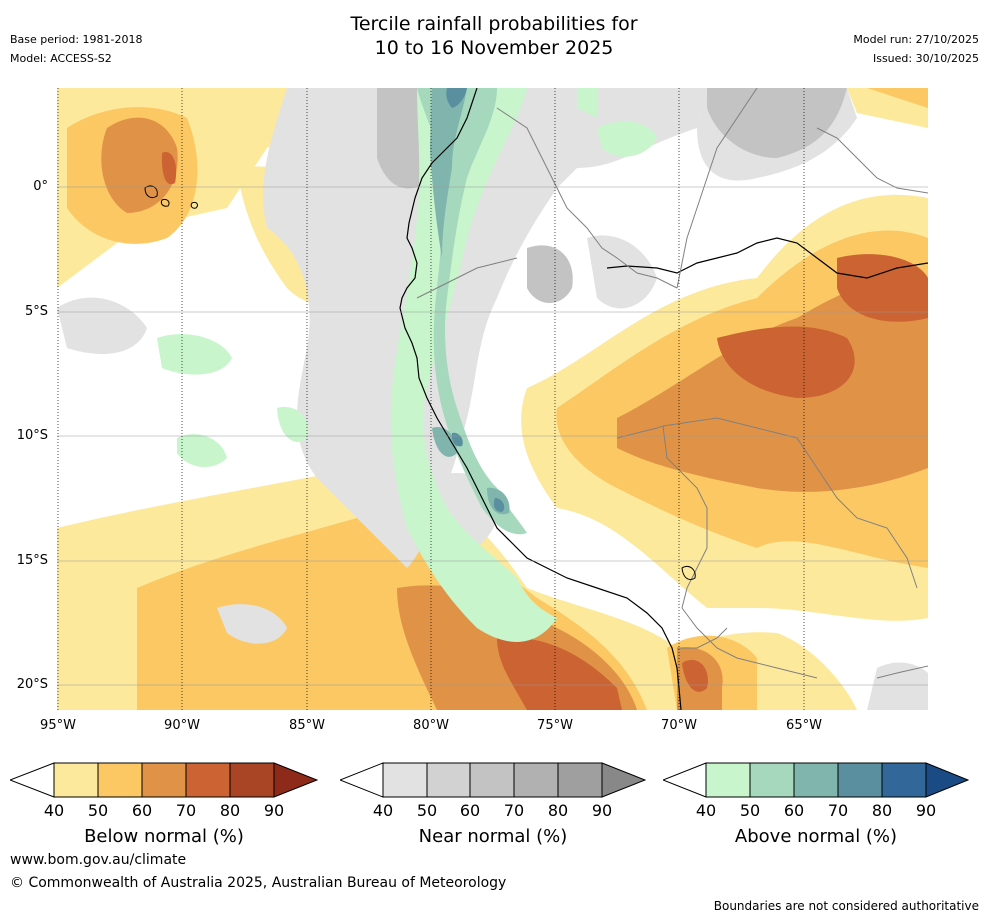 The image size is (988, 919). Describe the element at coordinates (493, 836) in the screenshot. I see `near-normal-title: Near normal (%)` at that location.